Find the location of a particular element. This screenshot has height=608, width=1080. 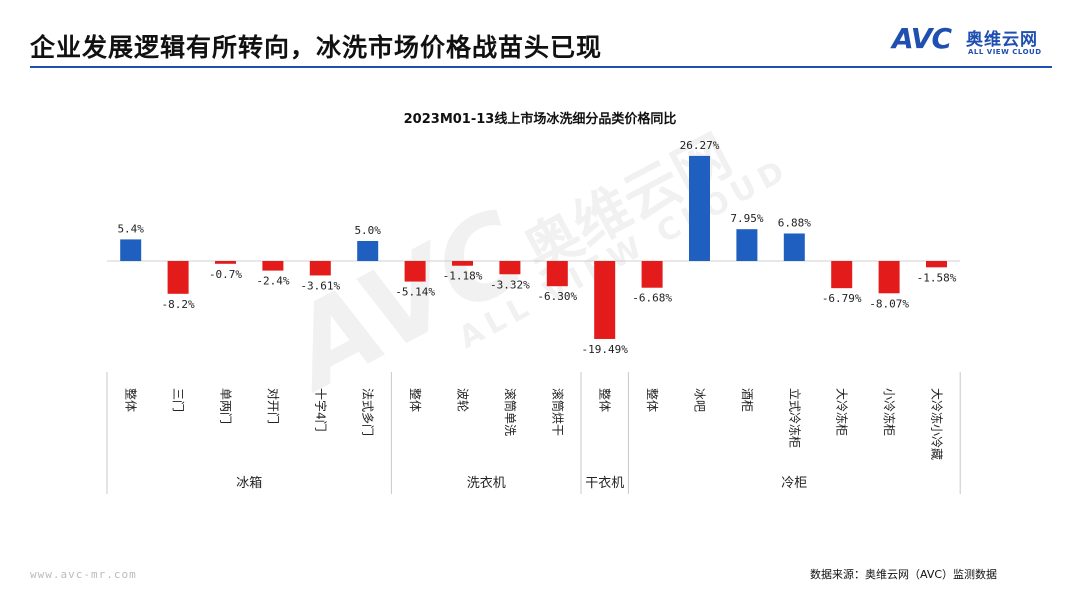

data-label: -5.14% is located at coordinates (415, 292).